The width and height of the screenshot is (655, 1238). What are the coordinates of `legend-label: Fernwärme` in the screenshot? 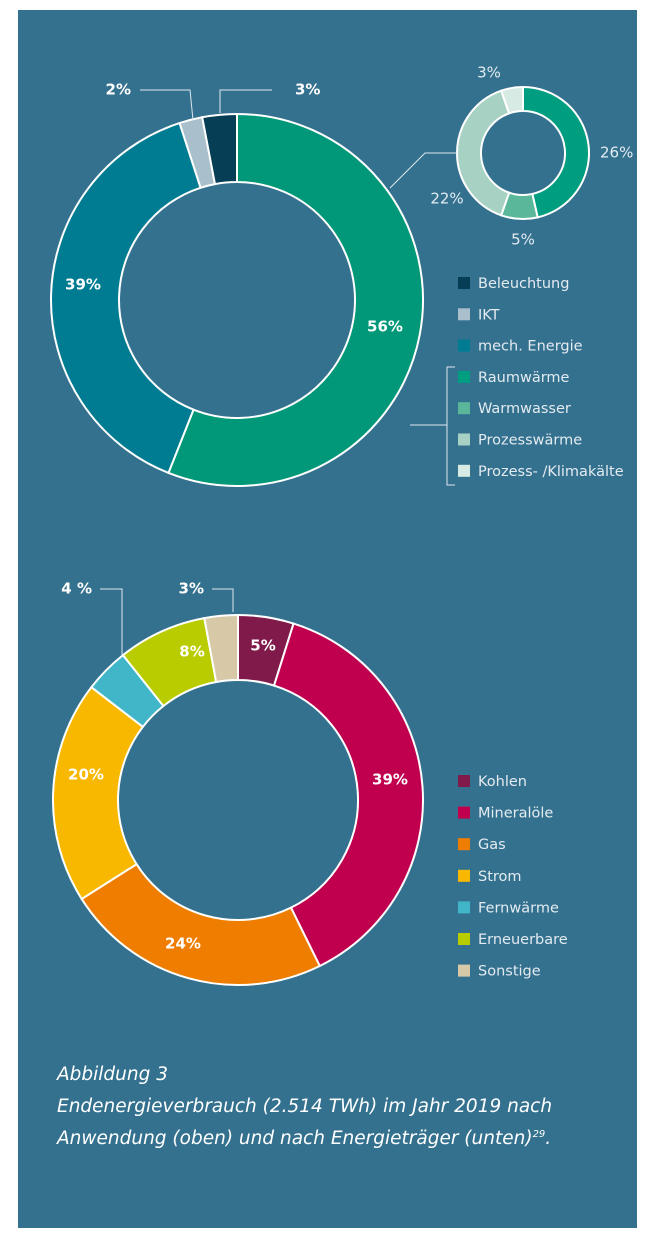 It's located at (518, 908).